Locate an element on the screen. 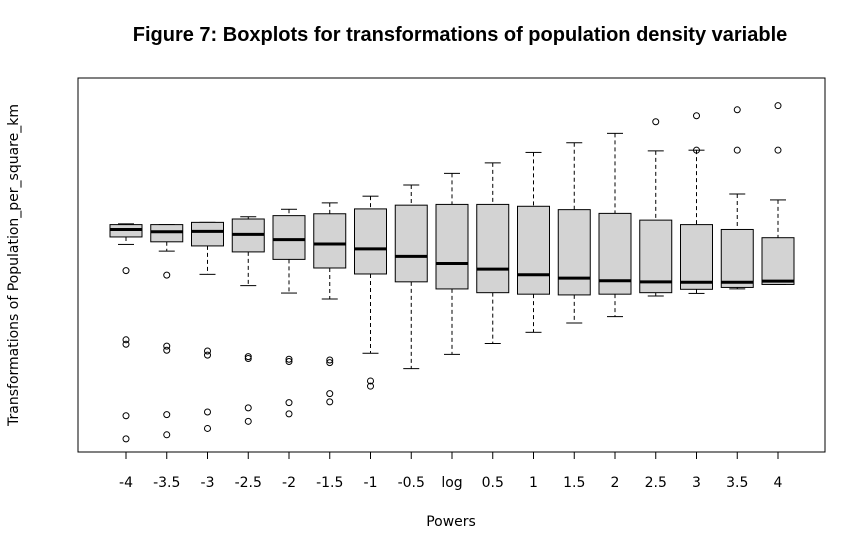  x-tick-label: 3.5 is located at coordinates (737, 483).